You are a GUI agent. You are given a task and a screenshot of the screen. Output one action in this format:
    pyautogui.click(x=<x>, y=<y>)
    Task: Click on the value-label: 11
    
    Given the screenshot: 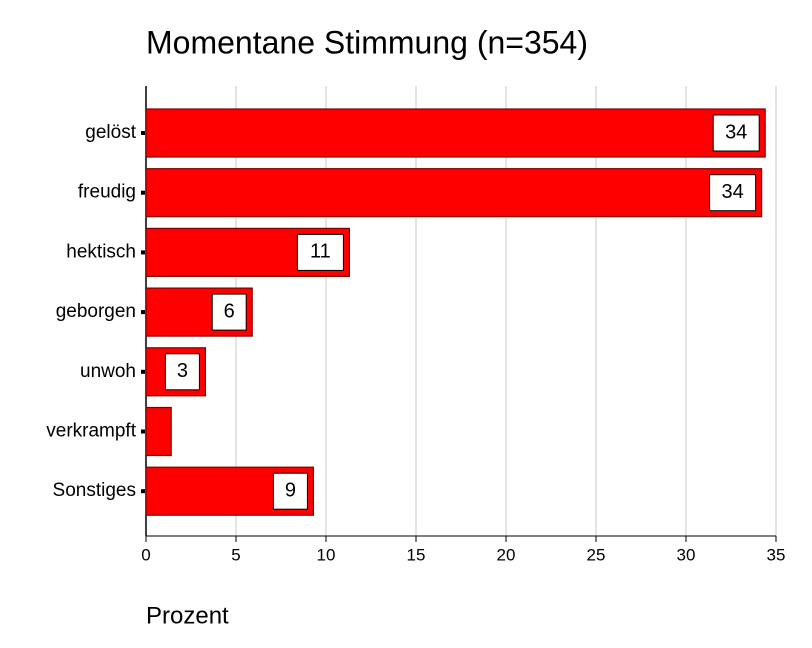 What is the action you would take?
    pyautogui.click(x=320, y=252)
    